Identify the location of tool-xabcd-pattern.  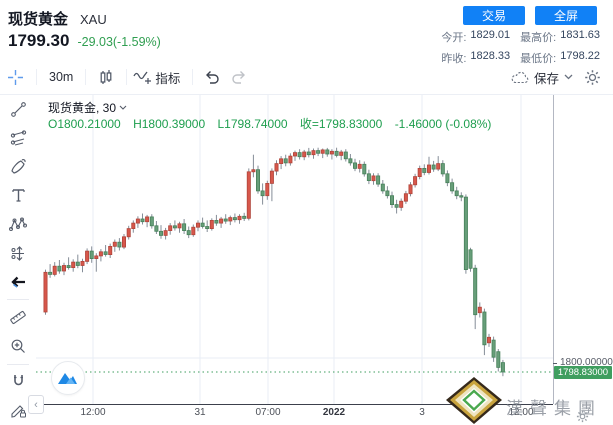
(18, 224).